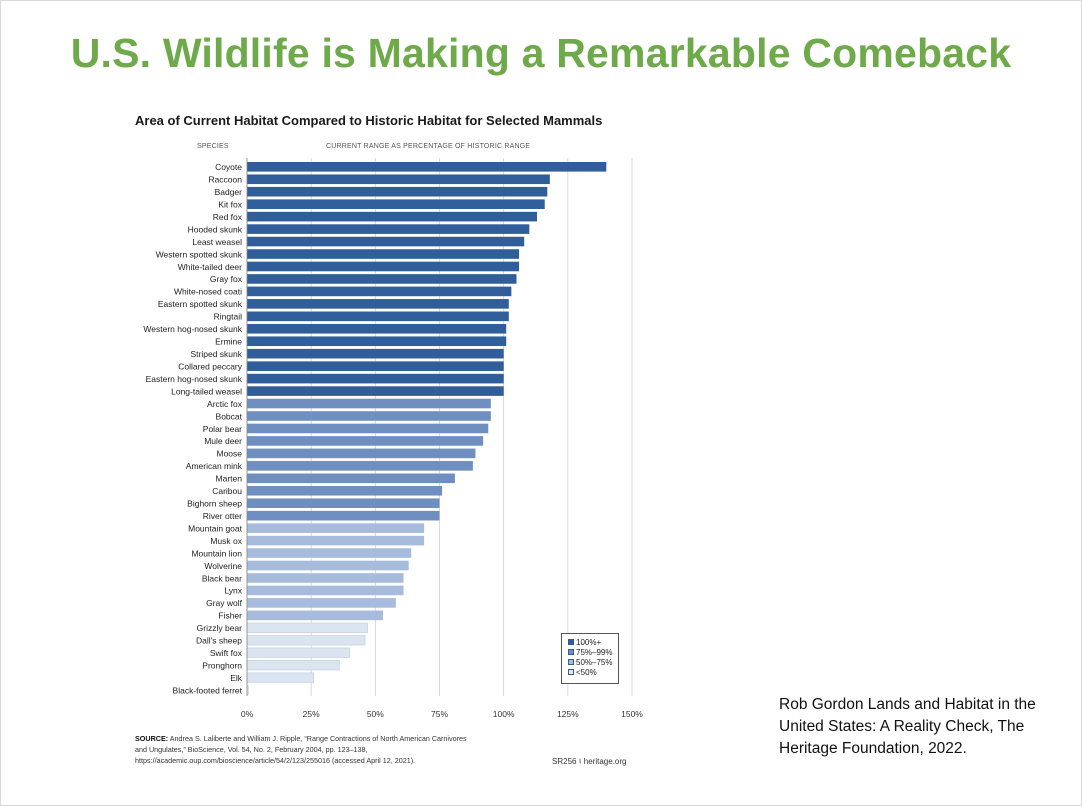  Describe the element at coordinates (215, 528) in the screenshot. I see `species-label: Mountain goat` at that location.